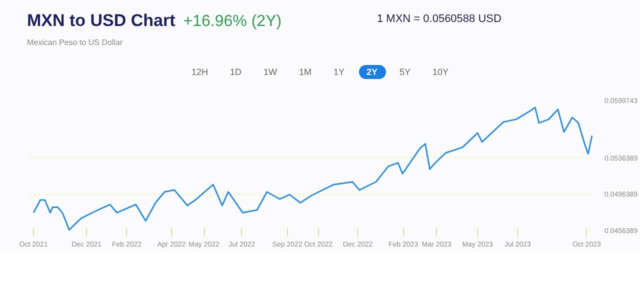 This screenshot has height=298, width=640. What do you see at coordinates (235, 72) in the screenshot?
I see `text: 1D` at bounding box center [235, 72].